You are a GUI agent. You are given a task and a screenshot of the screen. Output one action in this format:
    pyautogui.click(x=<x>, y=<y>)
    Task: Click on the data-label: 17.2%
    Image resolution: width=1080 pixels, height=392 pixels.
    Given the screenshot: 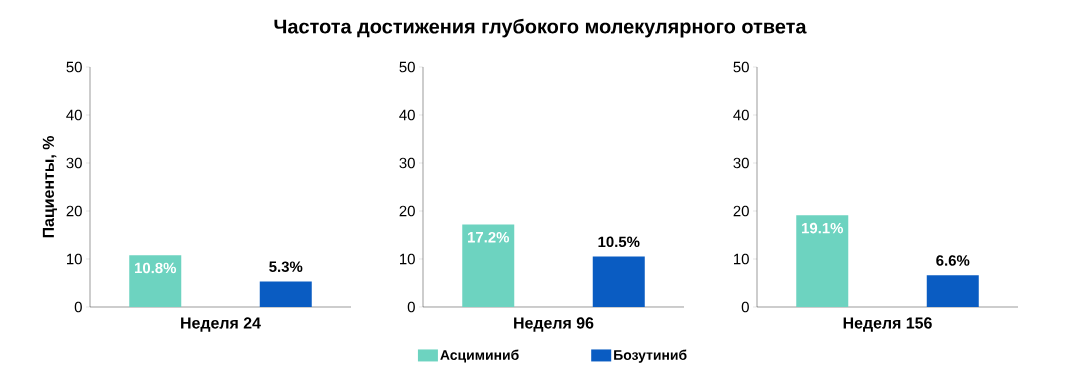 What is the action you would take?
    pyautogui.click(x=489, y=237)
    